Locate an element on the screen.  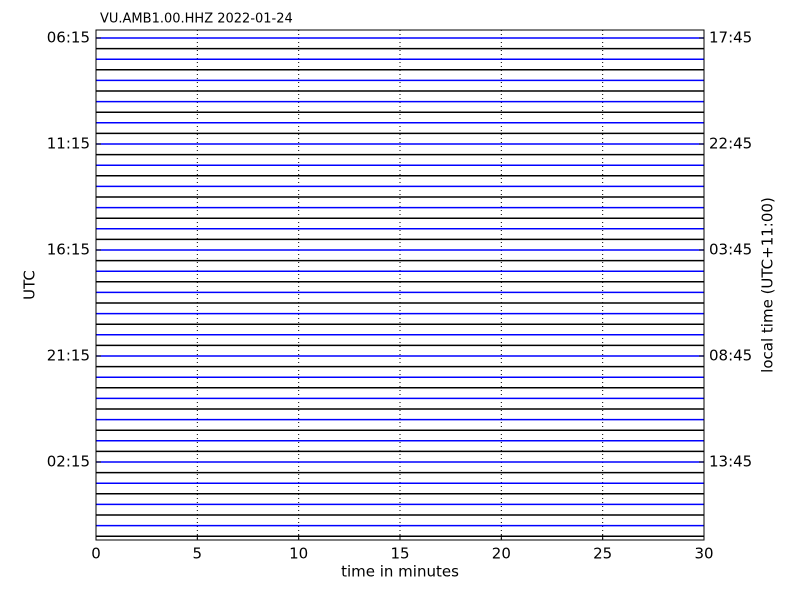
y2-tick-label: 13:45 is located at coordinates (730, 462).